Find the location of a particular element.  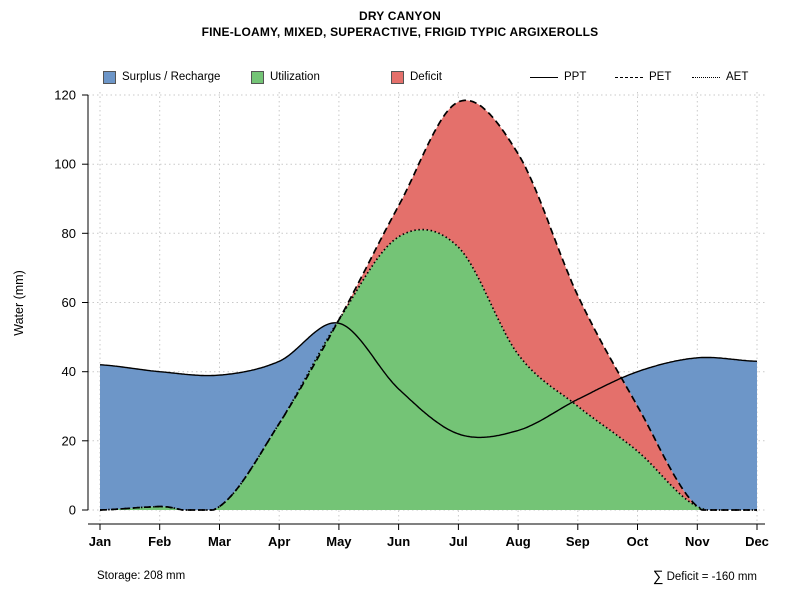

deficit-text: Deficit = -160 mm is located at coordinates (711, 577).